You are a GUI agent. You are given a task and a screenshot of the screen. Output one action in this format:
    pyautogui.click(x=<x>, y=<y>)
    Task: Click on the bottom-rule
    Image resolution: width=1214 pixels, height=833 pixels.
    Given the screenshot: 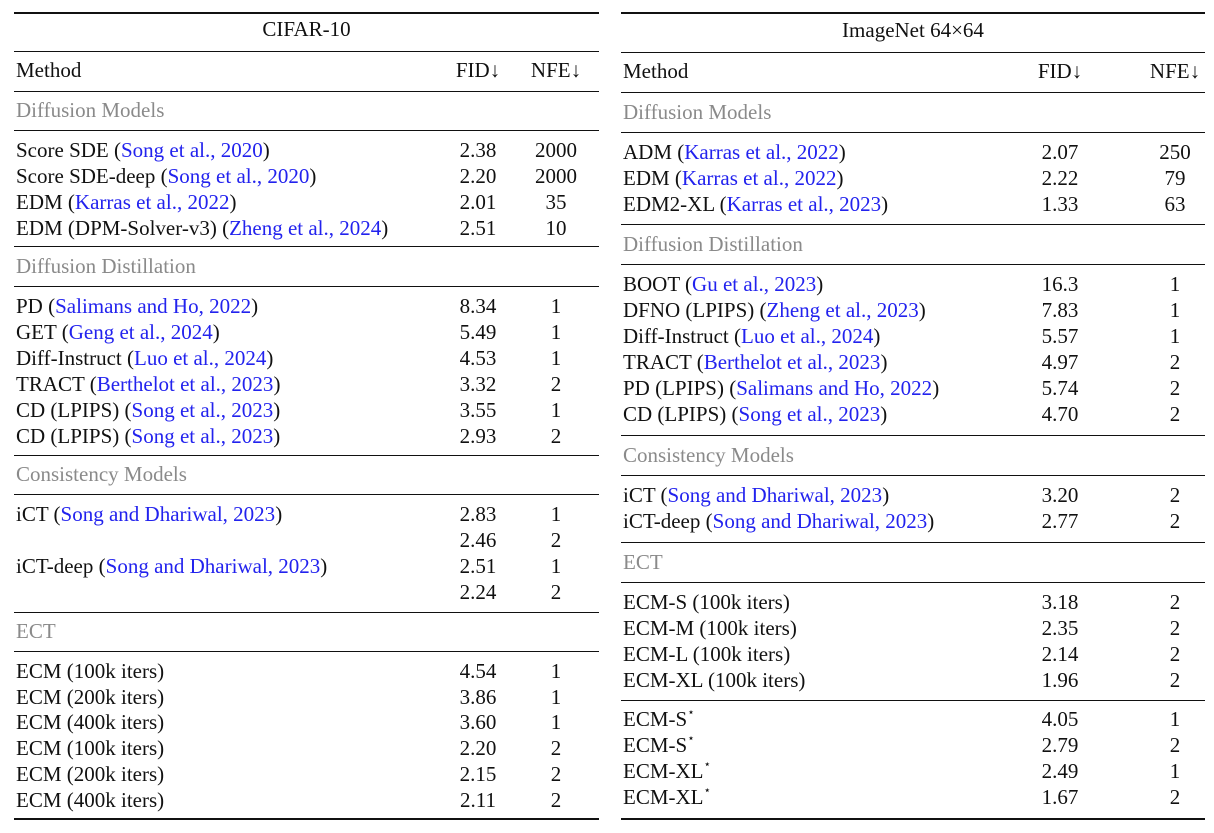 What is the action you would take?
    pyautogui.click(x=913, y=819)
    